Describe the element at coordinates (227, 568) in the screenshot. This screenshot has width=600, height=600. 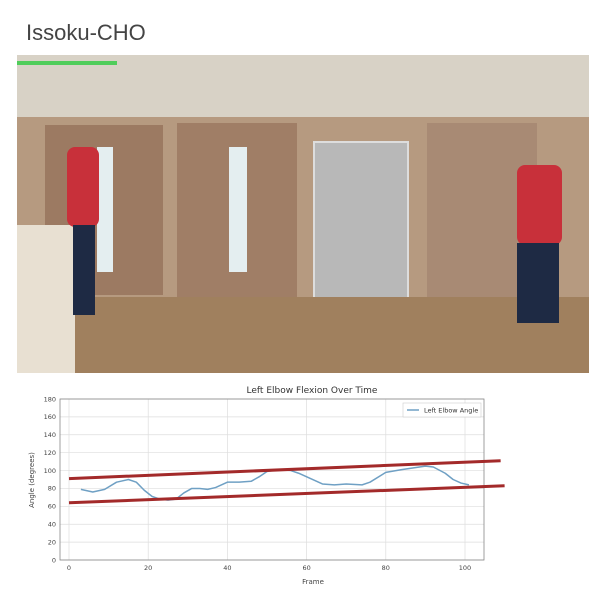
I see `x-tick-label: 40` at that location.